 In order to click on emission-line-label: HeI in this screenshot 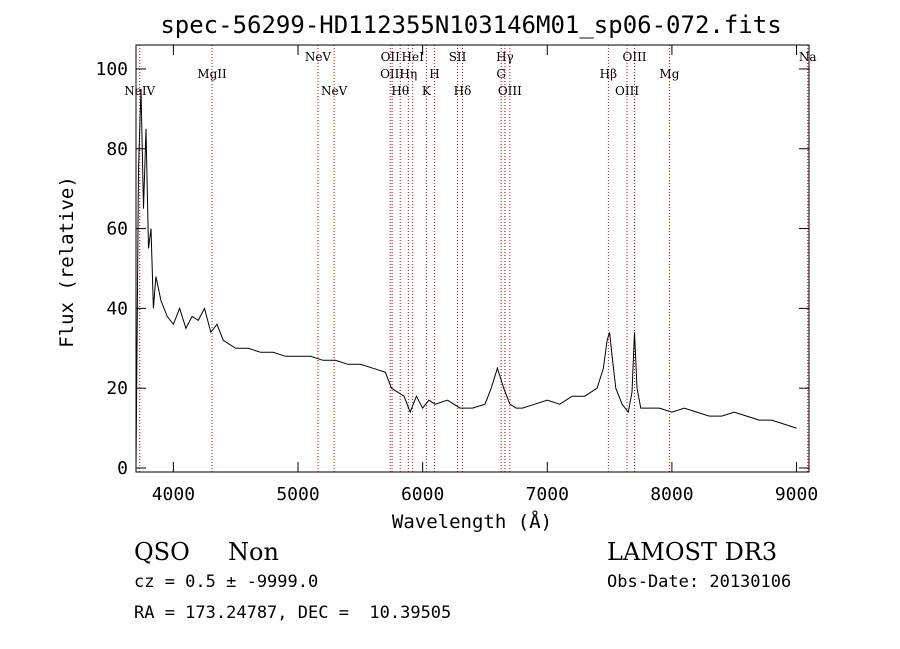, I will do `click(413, 57)`.